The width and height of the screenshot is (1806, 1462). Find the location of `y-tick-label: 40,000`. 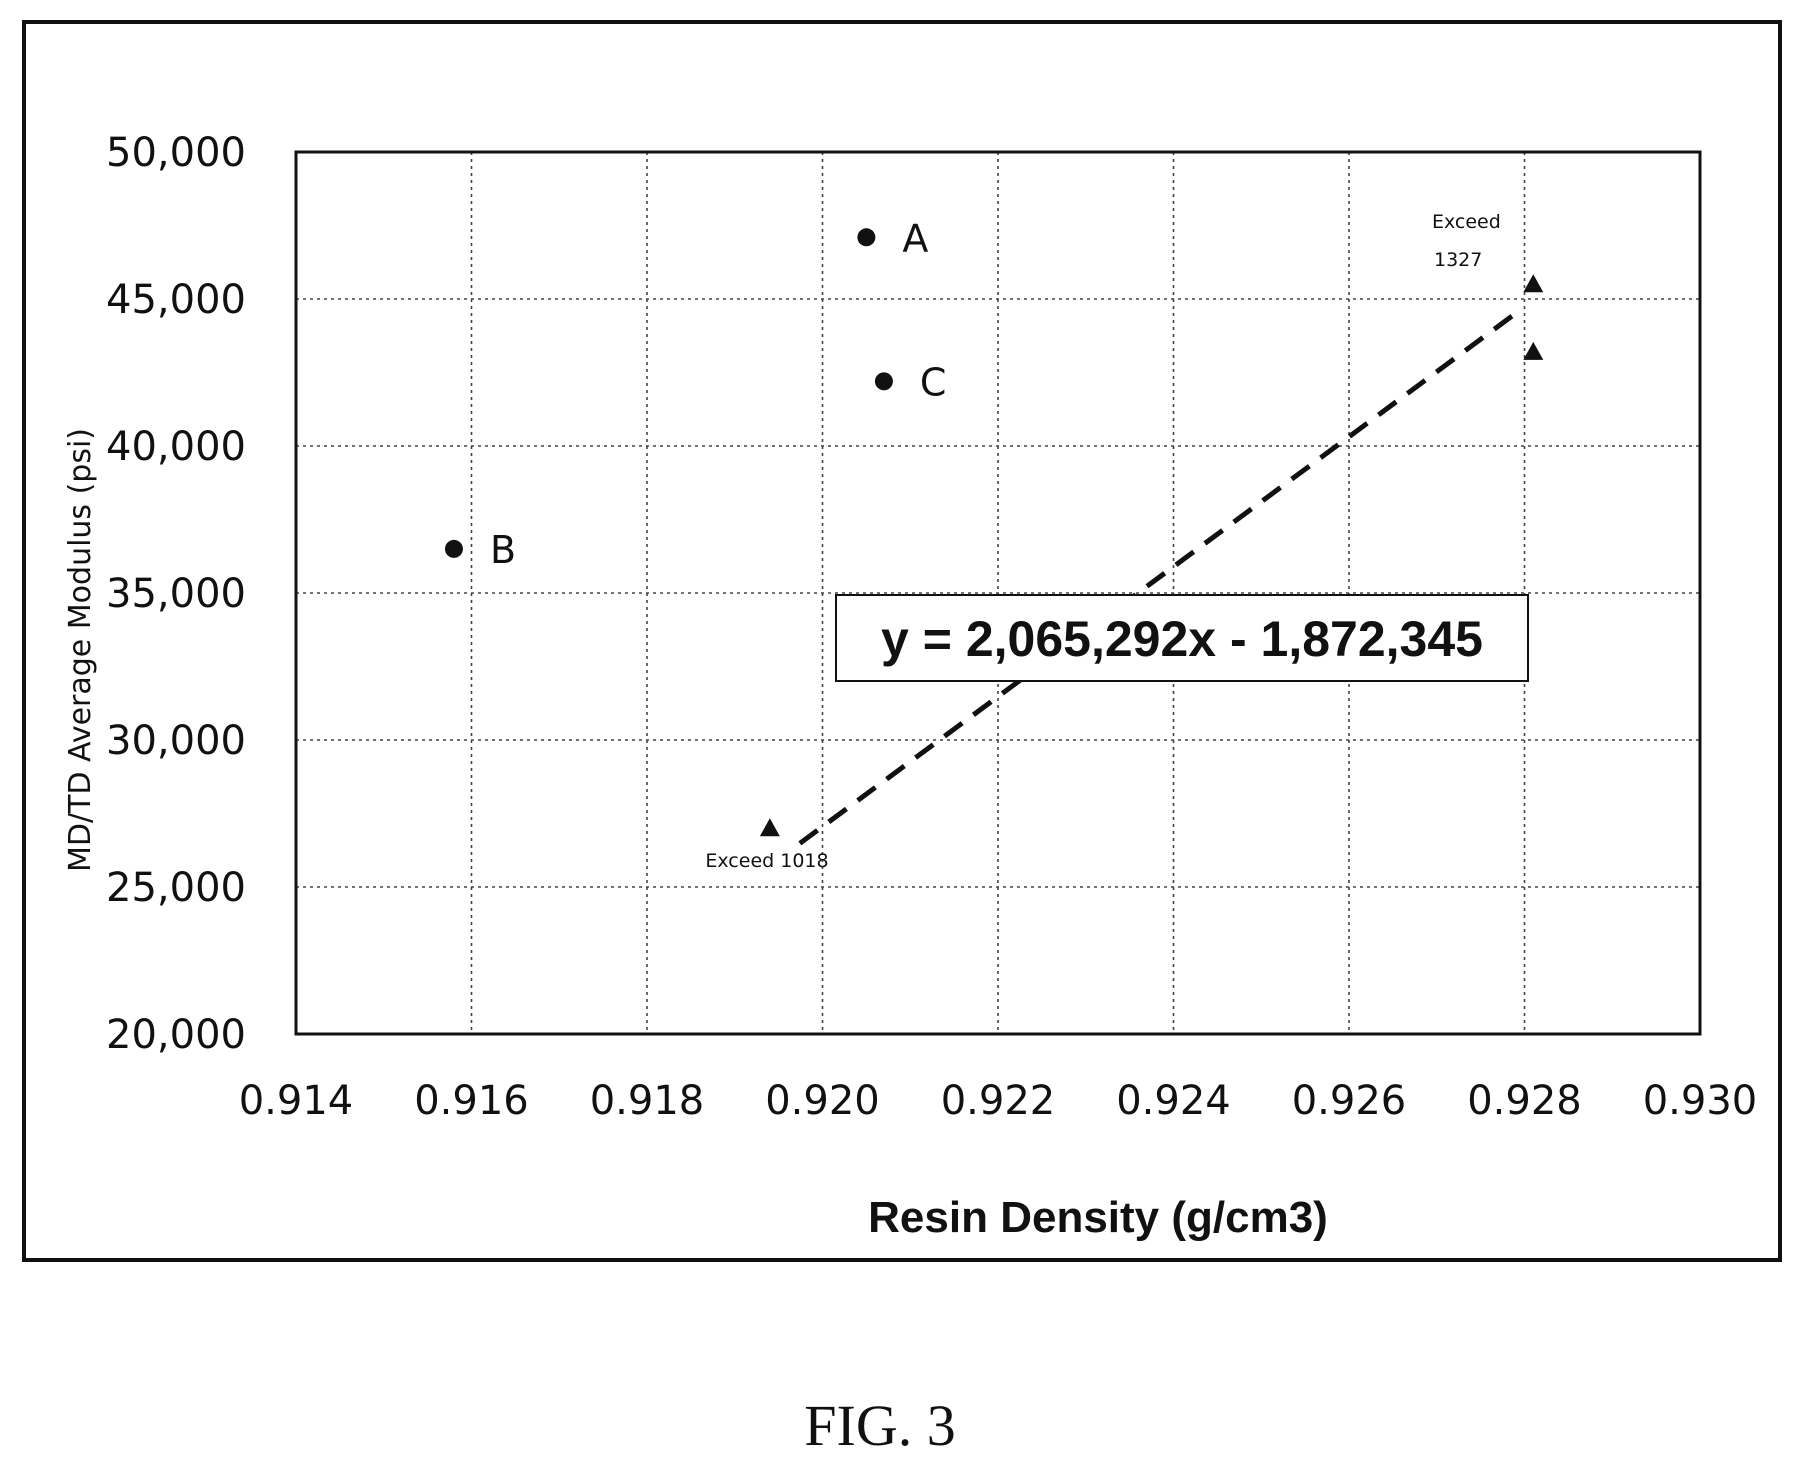

y-tick-label: 40,000 is located at coordinates (176, 447).